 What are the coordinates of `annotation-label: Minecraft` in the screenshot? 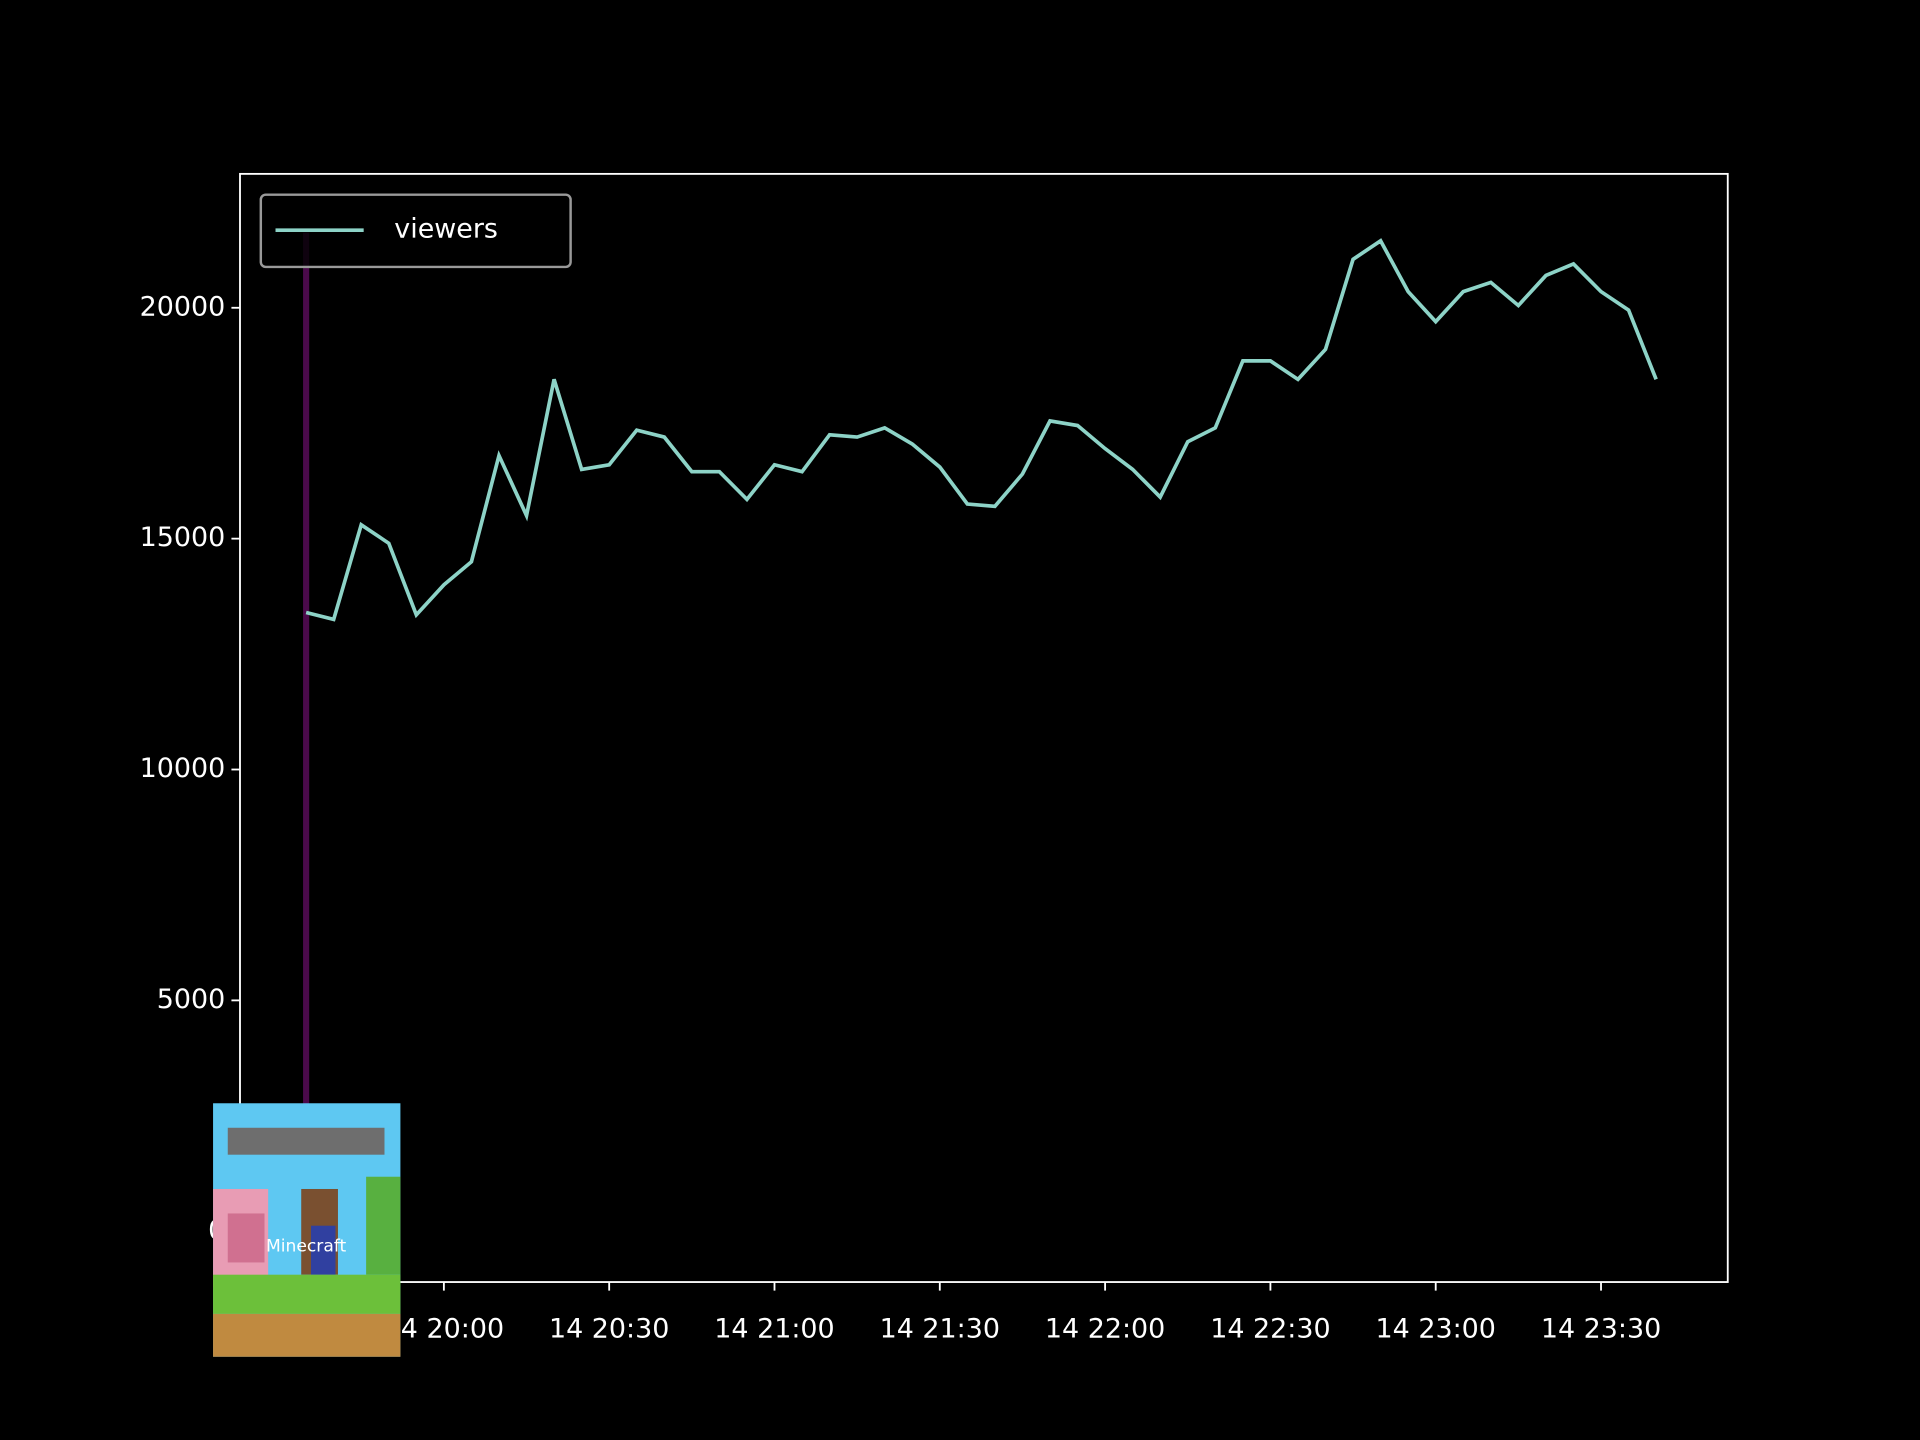 It's located at (306, 1247).